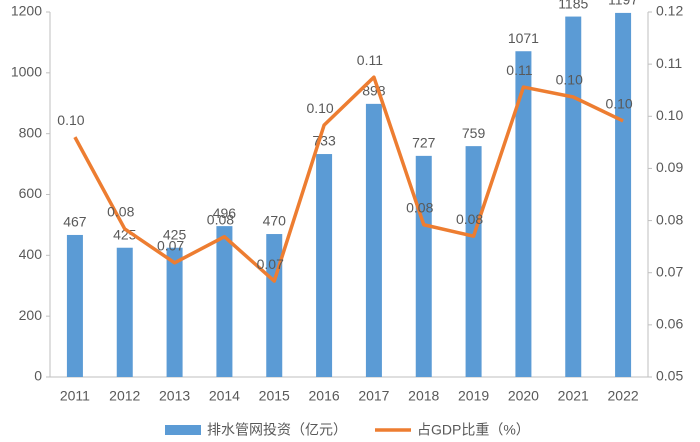 This screenshot has height=442, width=700. I want to click on x-tick-label: 2018, so click(423, 396).